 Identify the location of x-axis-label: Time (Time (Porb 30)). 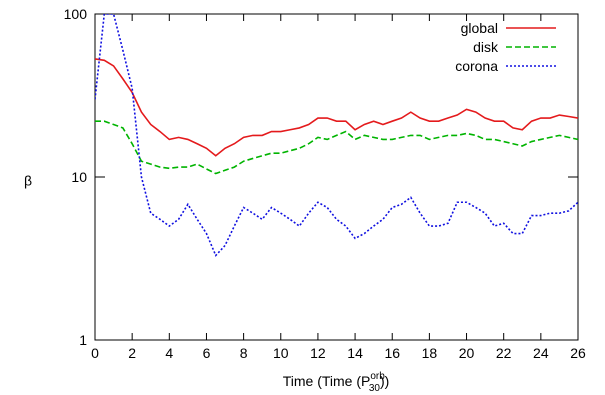
(336, 382).